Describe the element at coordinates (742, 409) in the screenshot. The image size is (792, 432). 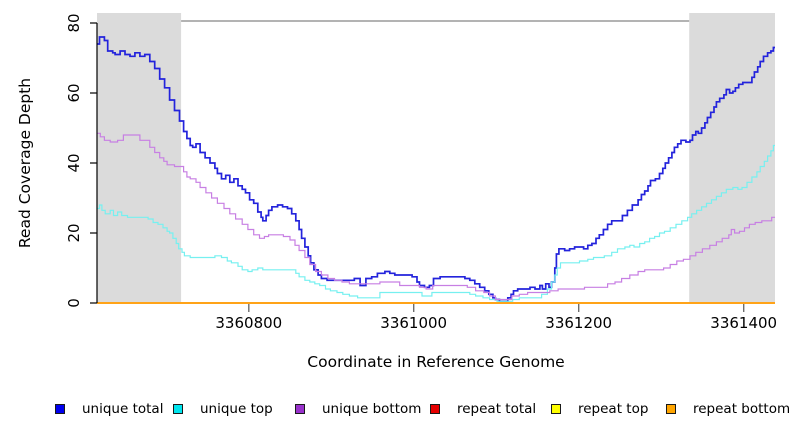
I see `legend-label: repeat bottom` at that location.